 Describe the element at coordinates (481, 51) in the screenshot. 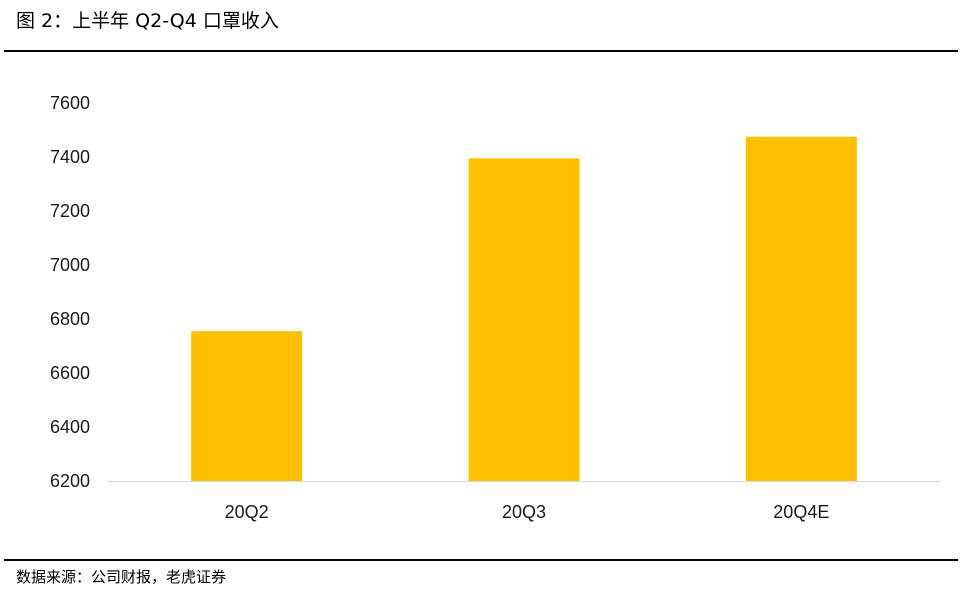

I see `top-divider` at that location.